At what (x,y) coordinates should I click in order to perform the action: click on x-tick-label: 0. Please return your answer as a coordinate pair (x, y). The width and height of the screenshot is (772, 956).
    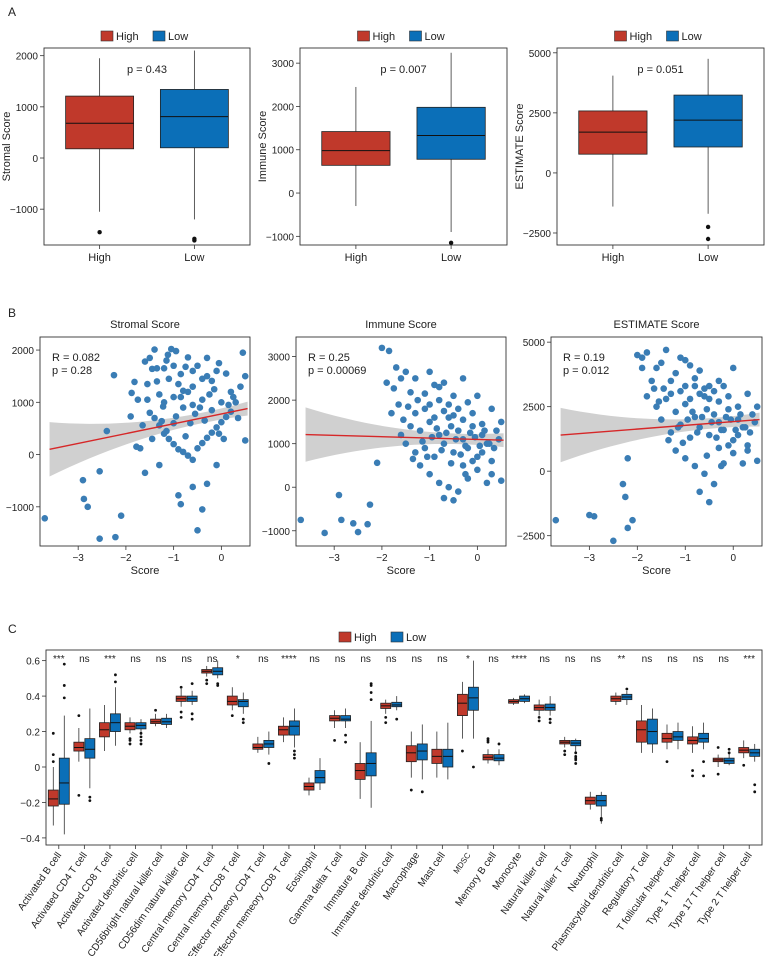
    Looking at the image, I should click on (478, 558).